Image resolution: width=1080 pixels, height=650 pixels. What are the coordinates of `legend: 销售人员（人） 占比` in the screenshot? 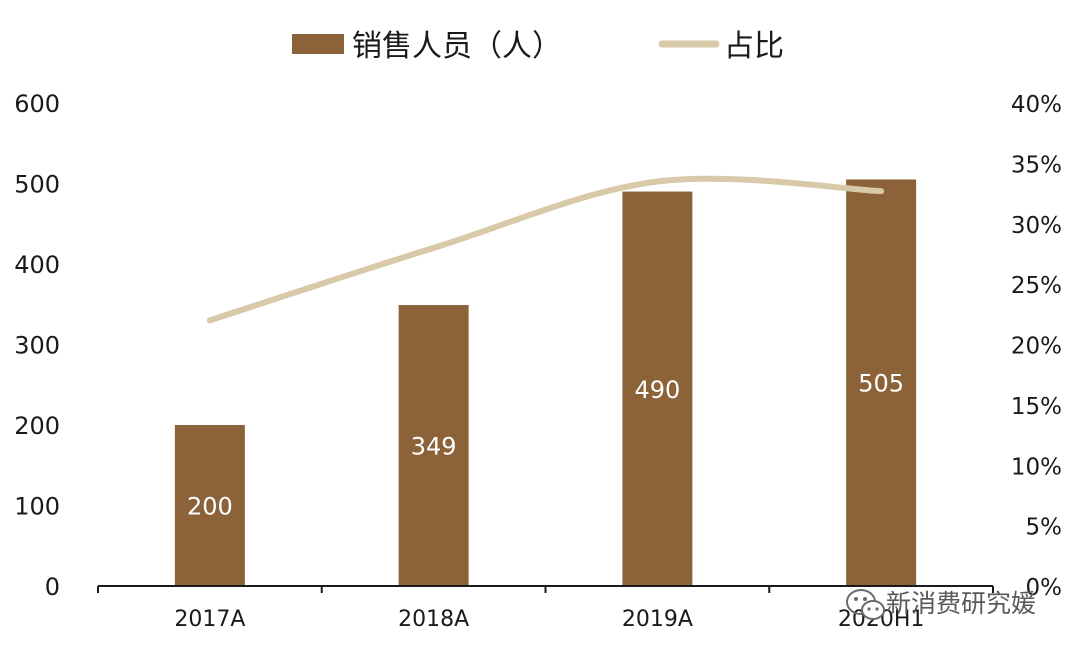 It's located at (538, 46).